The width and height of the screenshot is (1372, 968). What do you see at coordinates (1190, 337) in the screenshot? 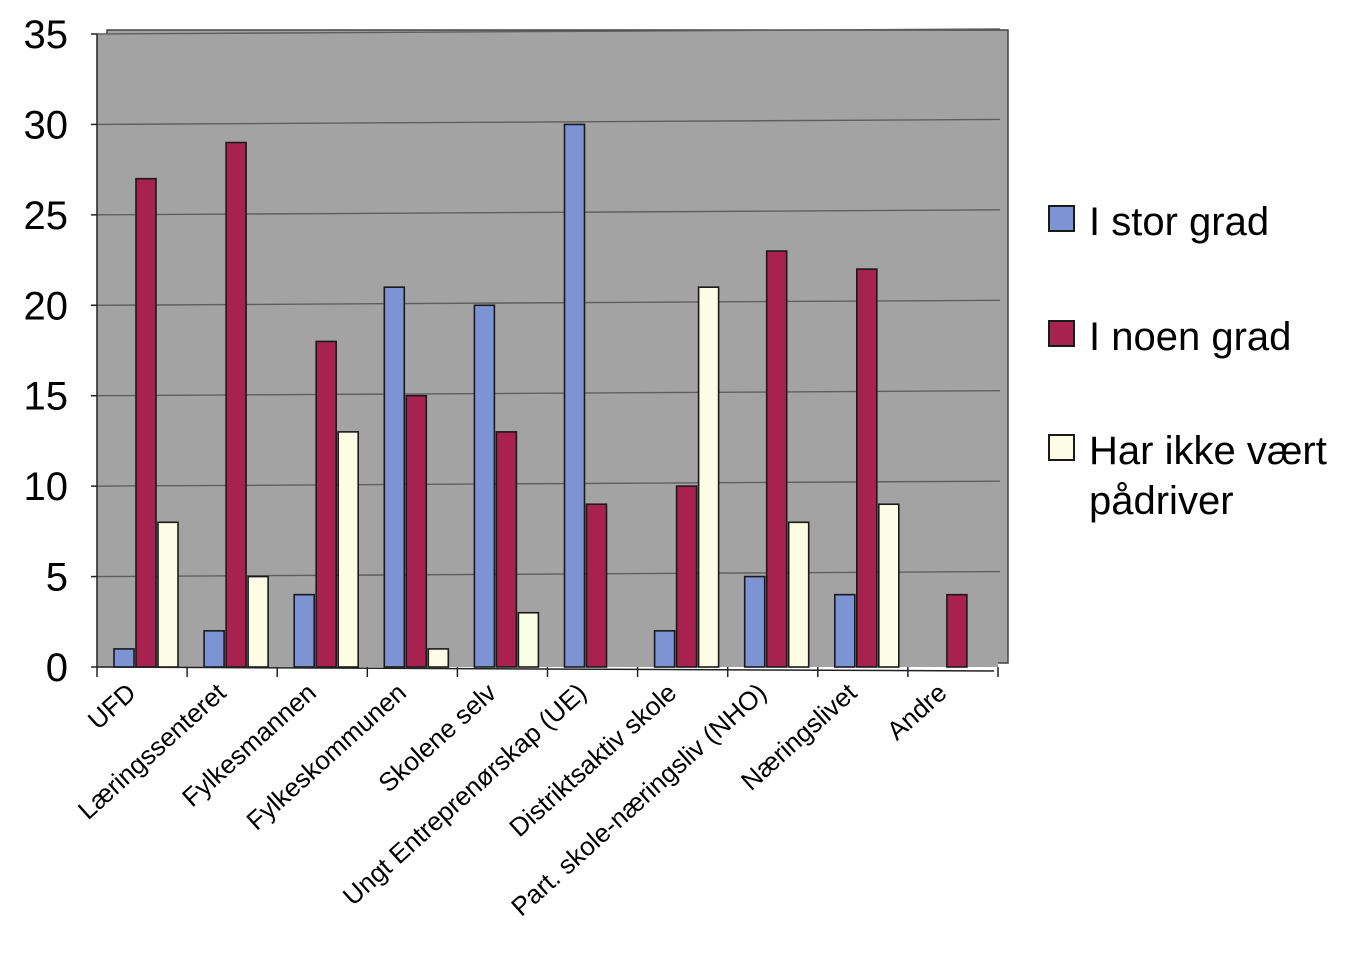
I see `legend-label-2: I noen grad` at bounding box center [1190, 337].